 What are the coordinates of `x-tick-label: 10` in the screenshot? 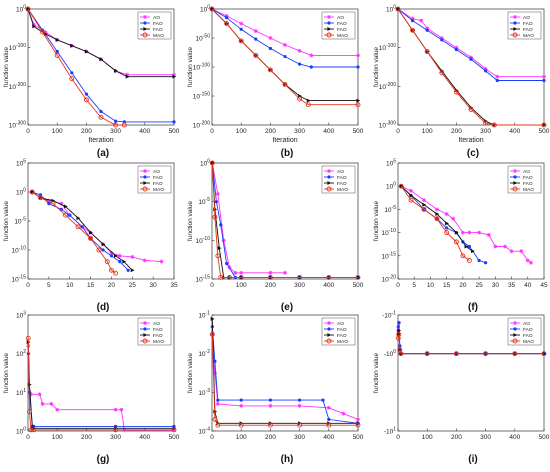 It's located at (431, 285).